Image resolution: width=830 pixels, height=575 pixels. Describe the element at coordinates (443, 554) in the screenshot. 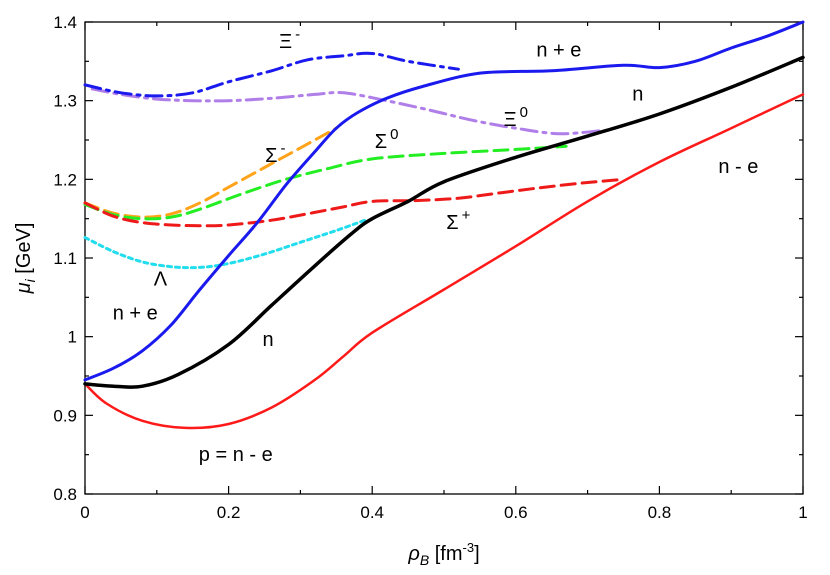

I see `x-axis-title: ρB [fm-3]` at that location.